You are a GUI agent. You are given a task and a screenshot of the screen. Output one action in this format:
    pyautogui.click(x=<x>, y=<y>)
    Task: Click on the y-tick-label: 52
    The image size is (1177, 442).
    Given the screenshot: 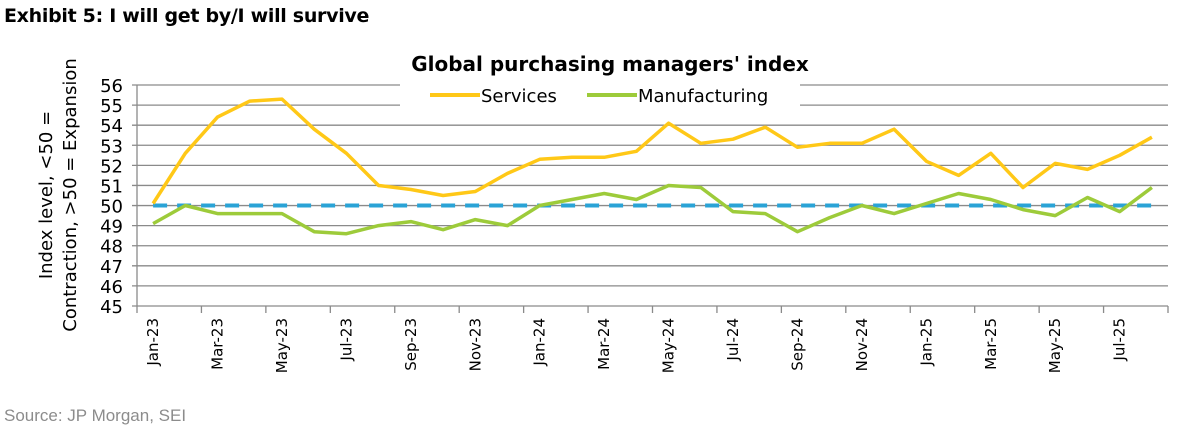 What is the action you would take?
    pyautogui.click(x=111, y=166)
    